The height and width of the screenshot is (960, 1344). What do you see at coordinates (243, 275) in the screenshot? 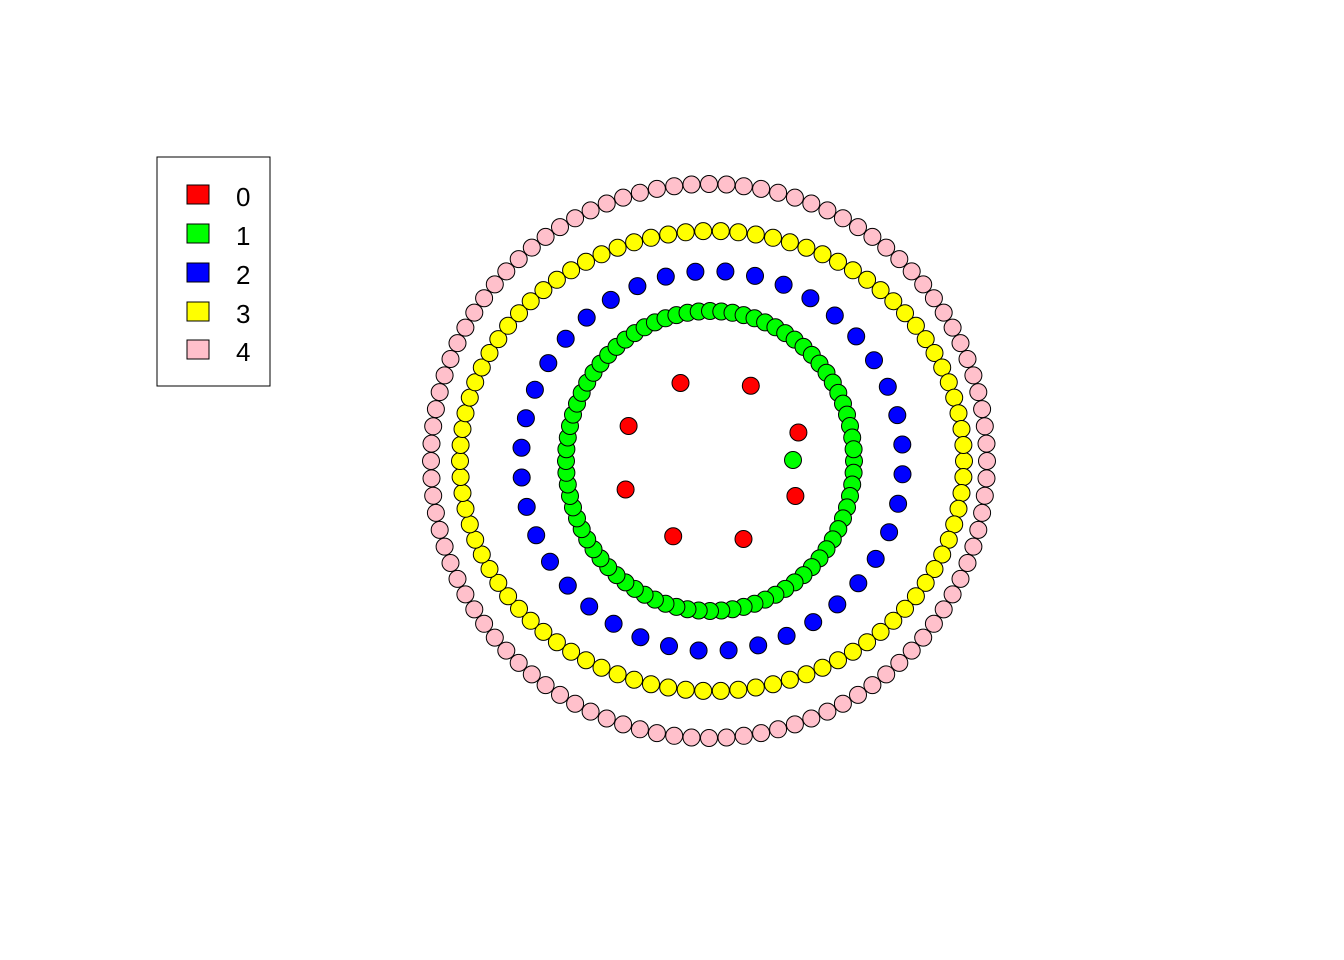
I see `legend-label-2: 2` at bounding box center [243, 275].